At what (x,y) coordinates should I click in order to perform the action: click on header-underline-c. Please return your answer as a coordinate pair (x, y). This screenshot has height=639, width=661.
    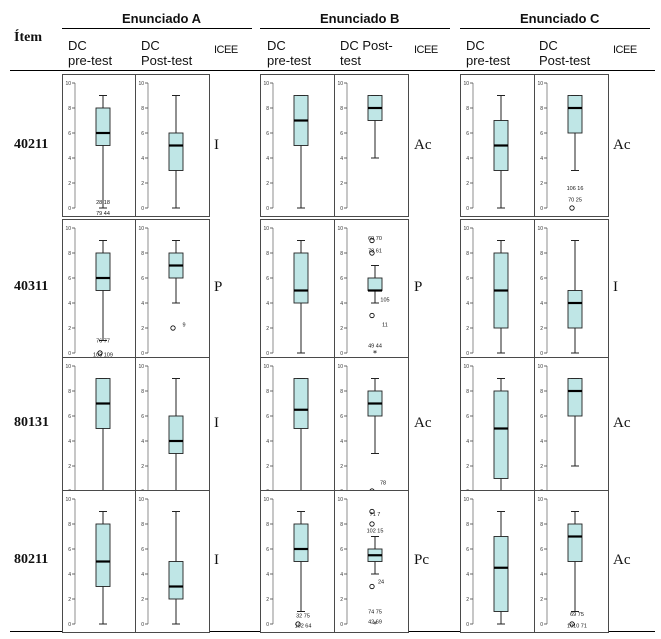
    Looking at the image, I should click on (555, 28).